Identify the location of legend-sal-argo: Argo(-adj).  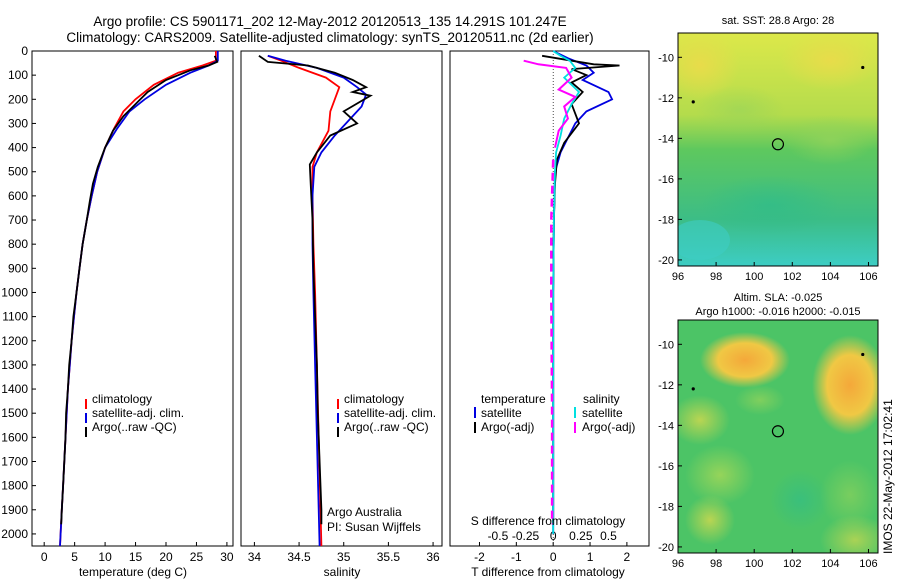
(608, 427).